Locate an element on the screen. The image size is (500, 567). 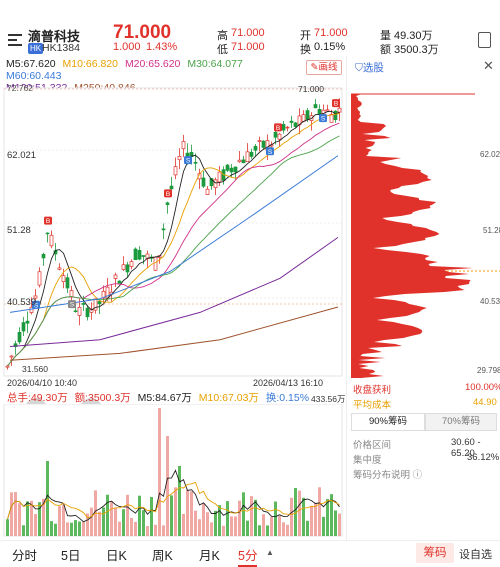
caret-up-icon: ▲ is located at coordinates (270, 552).